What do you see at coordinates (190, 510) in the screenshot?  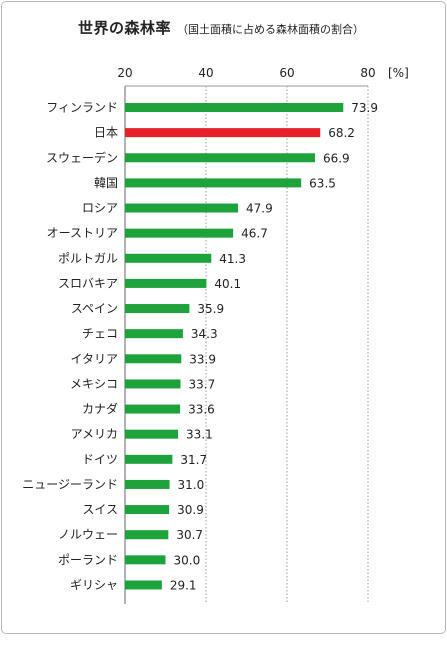 I see `data-label: 30.9` at bounding box center [190, 510].